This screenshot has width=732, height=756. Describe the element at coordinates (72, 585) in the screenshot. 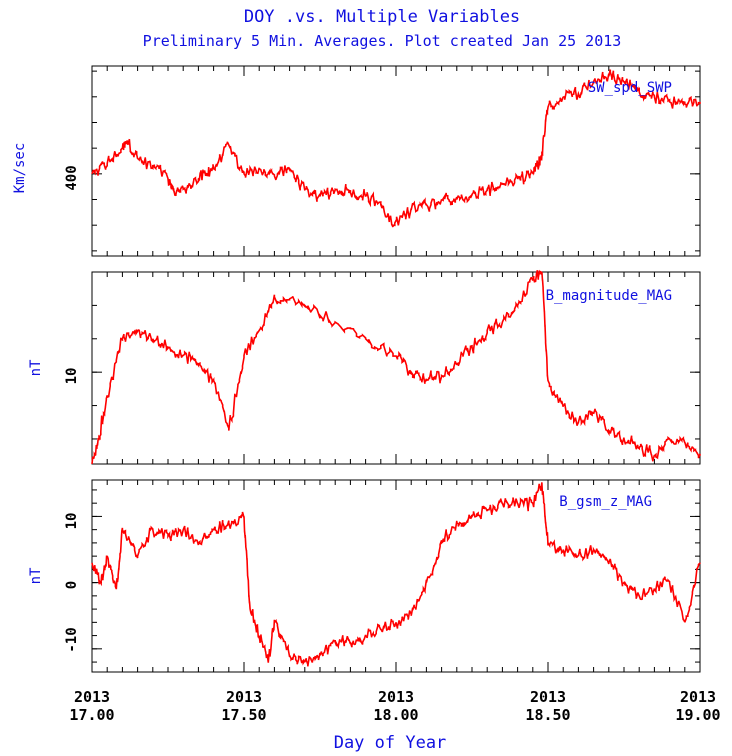

I see `y-tick-label-panel3-0: 0` at that location.